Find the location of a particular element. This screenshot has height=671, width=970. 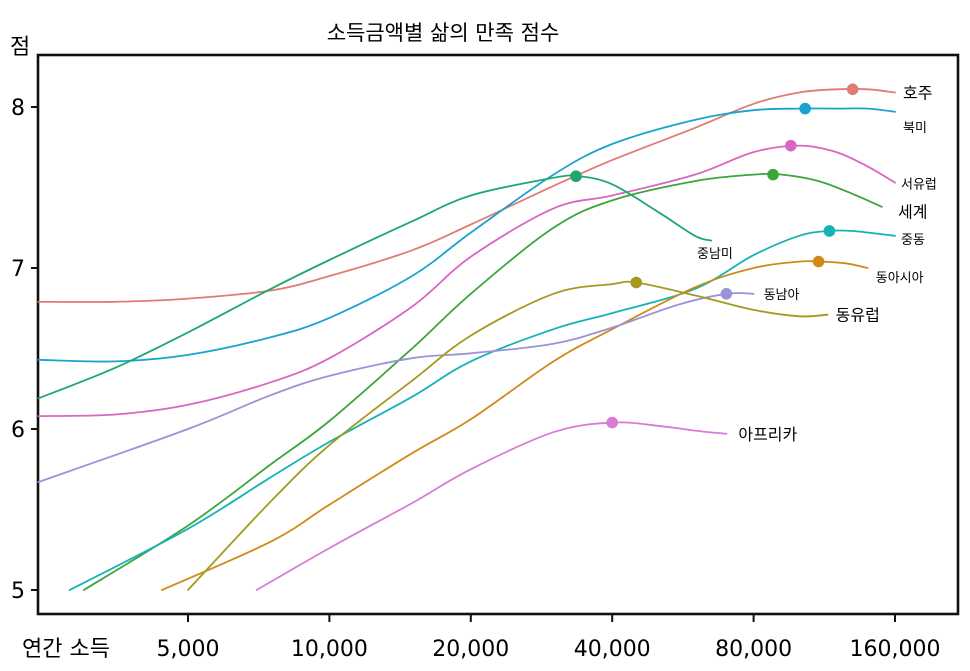

y-tick-label: 6 is located at coordinates (18, 430).